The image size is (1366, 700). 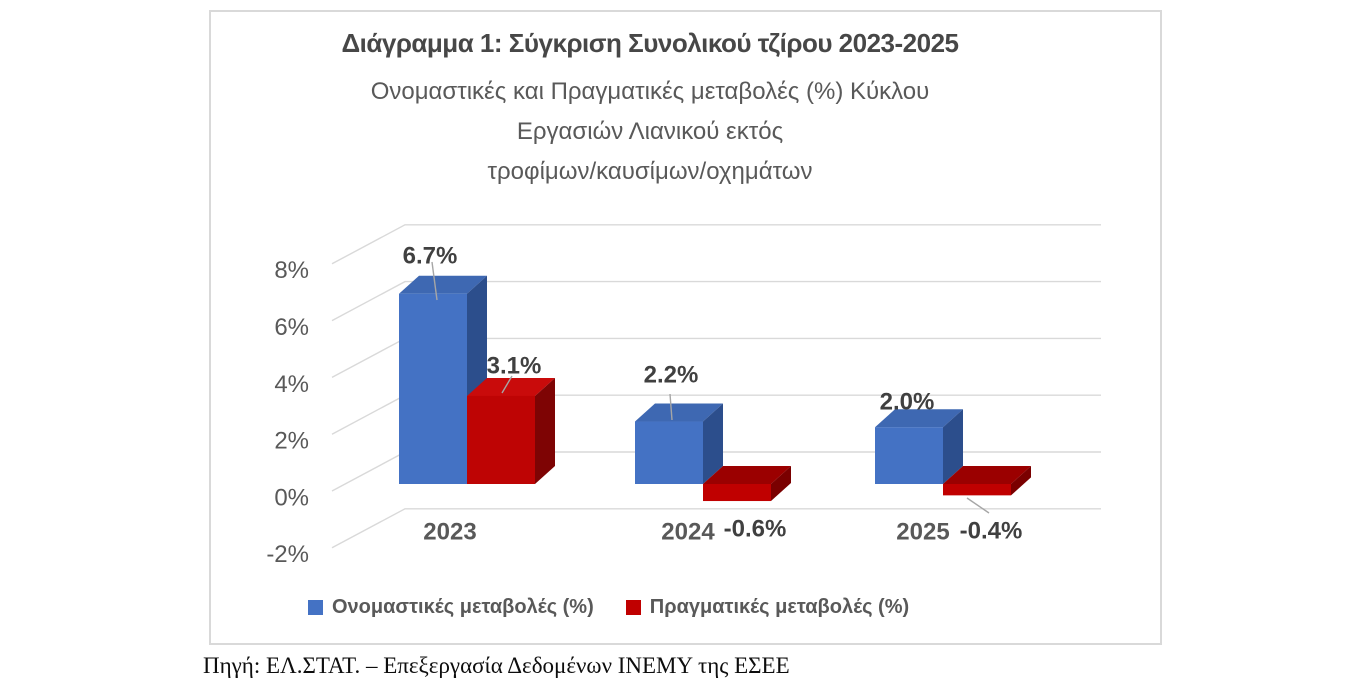 I want to click on bar-0-2023, so click(x=433, y=388).